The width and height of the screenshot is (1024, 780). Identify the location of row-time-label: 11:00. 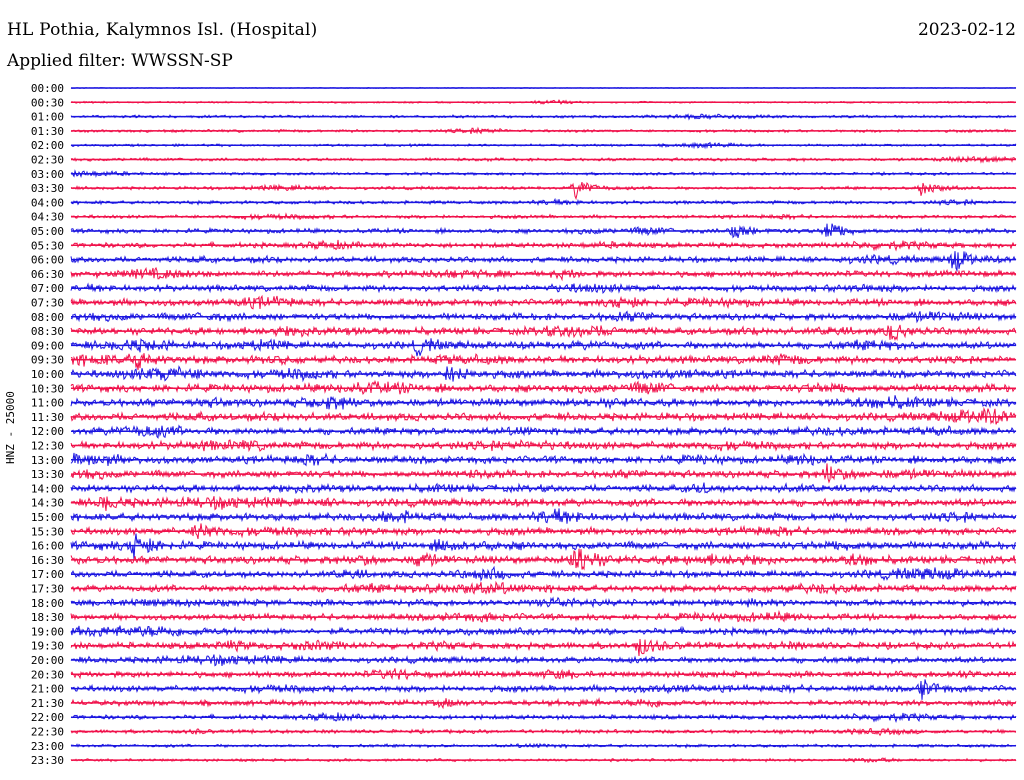
(47, 403).